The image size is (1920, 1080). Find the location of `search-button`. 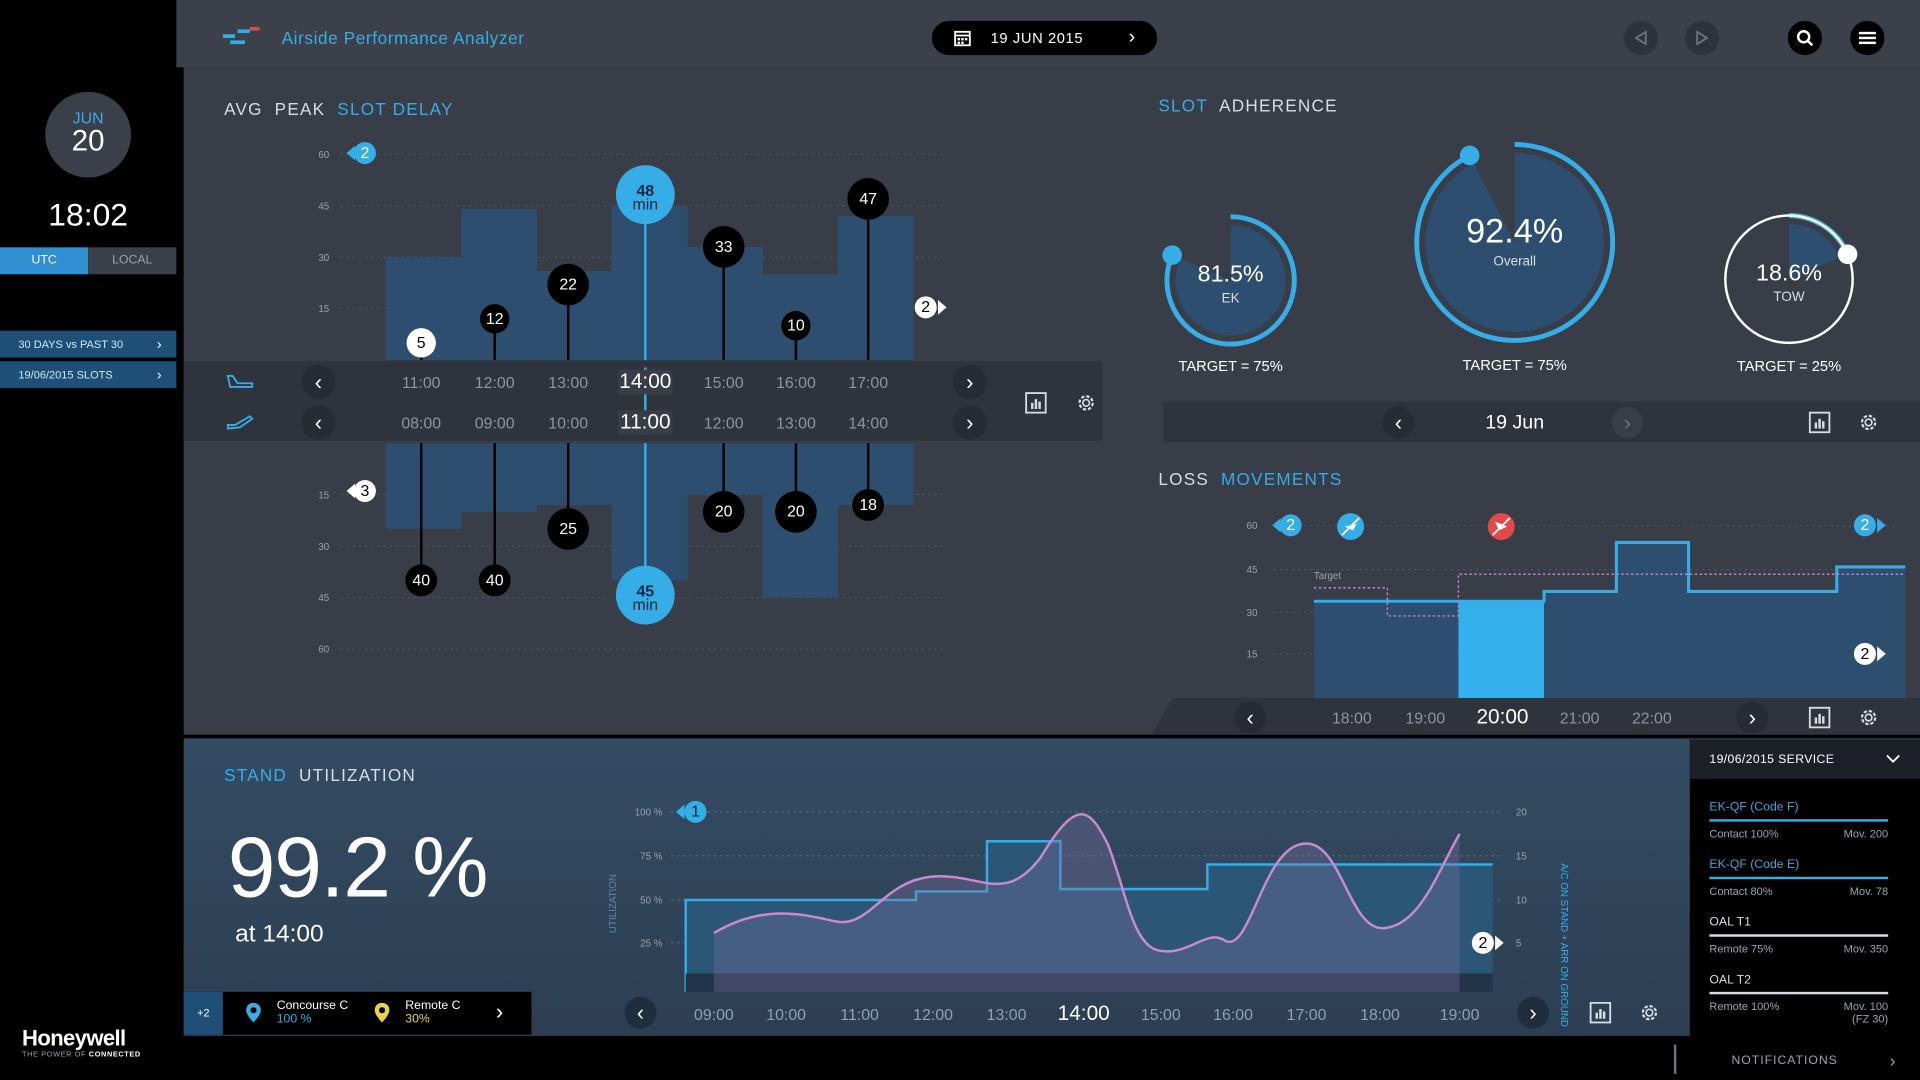

search-button is located at coordinates (1805, 38).